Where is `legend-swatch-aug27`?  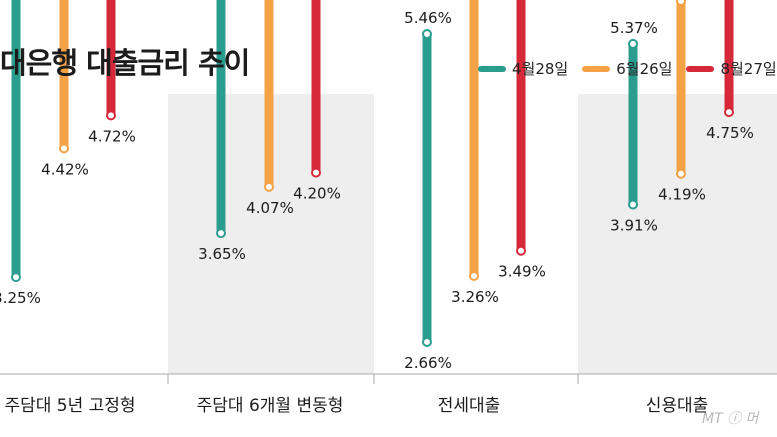
legend-swatch-aug27 is located at coordinates (700, 68).